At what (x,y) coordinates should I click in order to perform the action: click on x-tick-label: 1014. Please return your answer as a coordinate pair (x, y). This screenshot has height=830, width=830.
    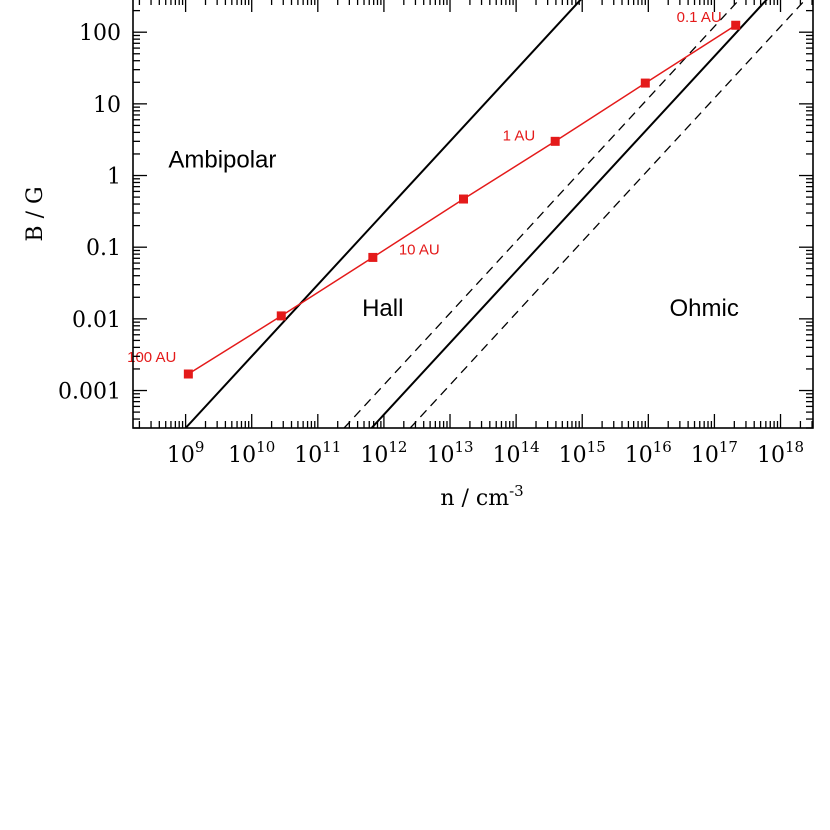
    Looking at the image, I should click on (516, 453).